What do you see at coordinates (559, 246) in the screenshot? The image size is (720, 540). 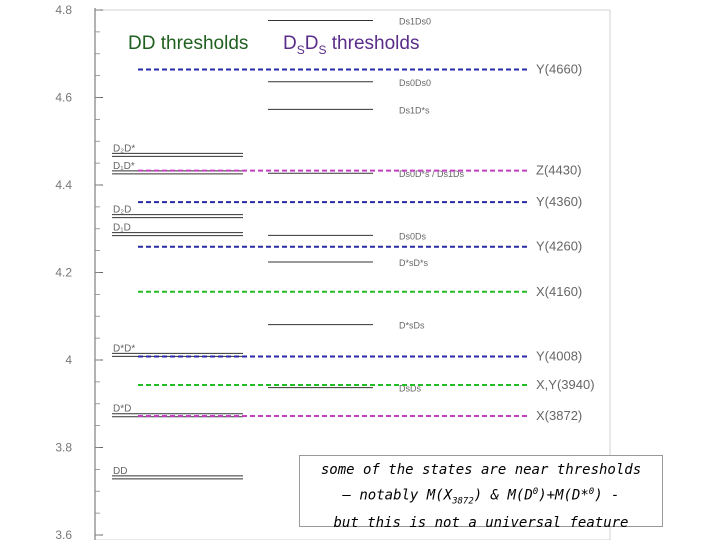 I see `state-label-y-4260: Y(4260)` at bounding box center [559, 246].